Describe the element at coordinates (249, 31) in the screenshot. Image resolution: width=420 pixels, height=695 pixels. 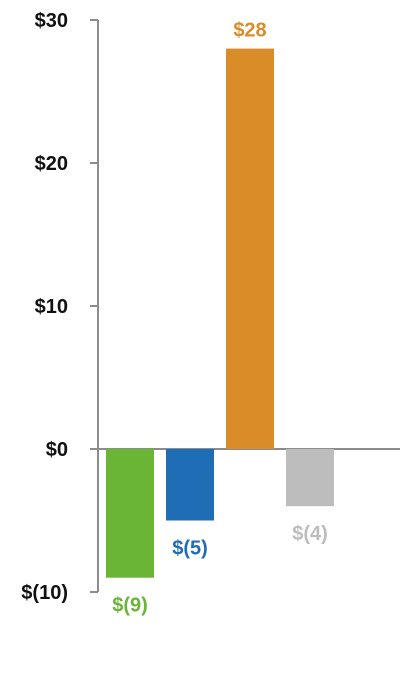
I see `bar-data-label: $28` at that location.